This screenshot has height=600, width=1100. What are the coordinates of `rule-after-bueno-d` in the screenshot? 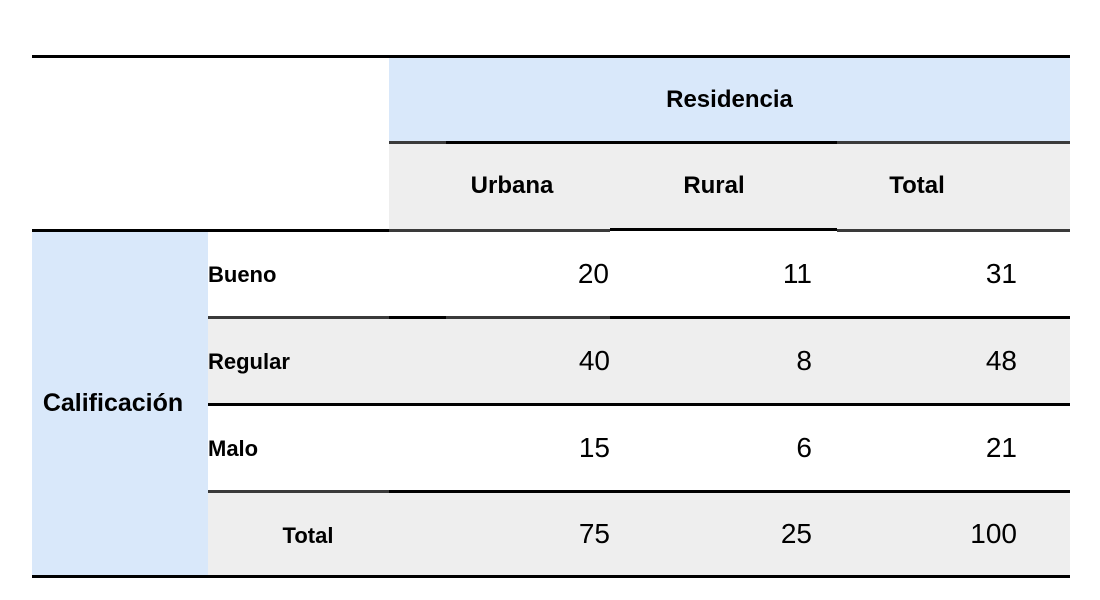 It's located at (840, 317).